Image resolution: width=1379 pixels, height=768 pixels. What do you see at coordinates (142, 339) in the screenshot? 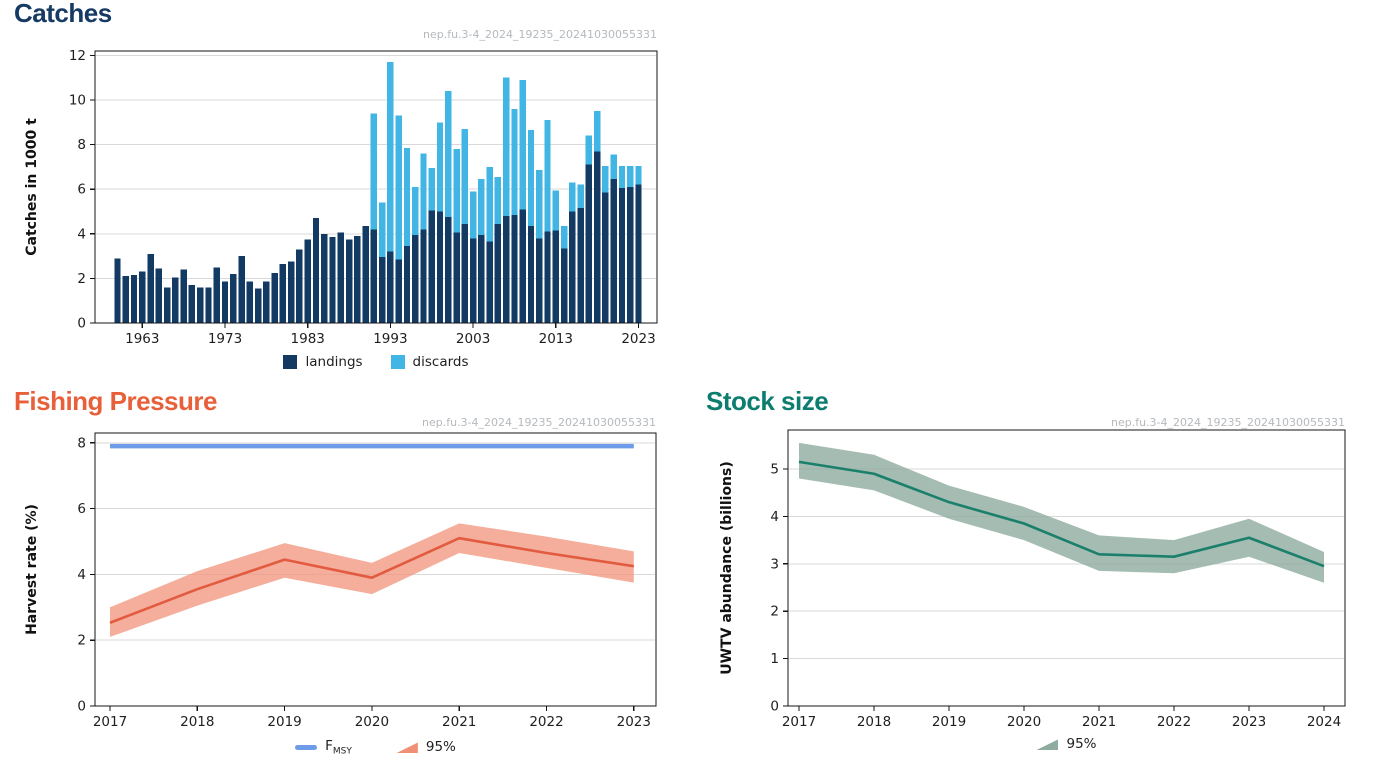
I see `svg-text: 1963` at bounding box center [142, 339].